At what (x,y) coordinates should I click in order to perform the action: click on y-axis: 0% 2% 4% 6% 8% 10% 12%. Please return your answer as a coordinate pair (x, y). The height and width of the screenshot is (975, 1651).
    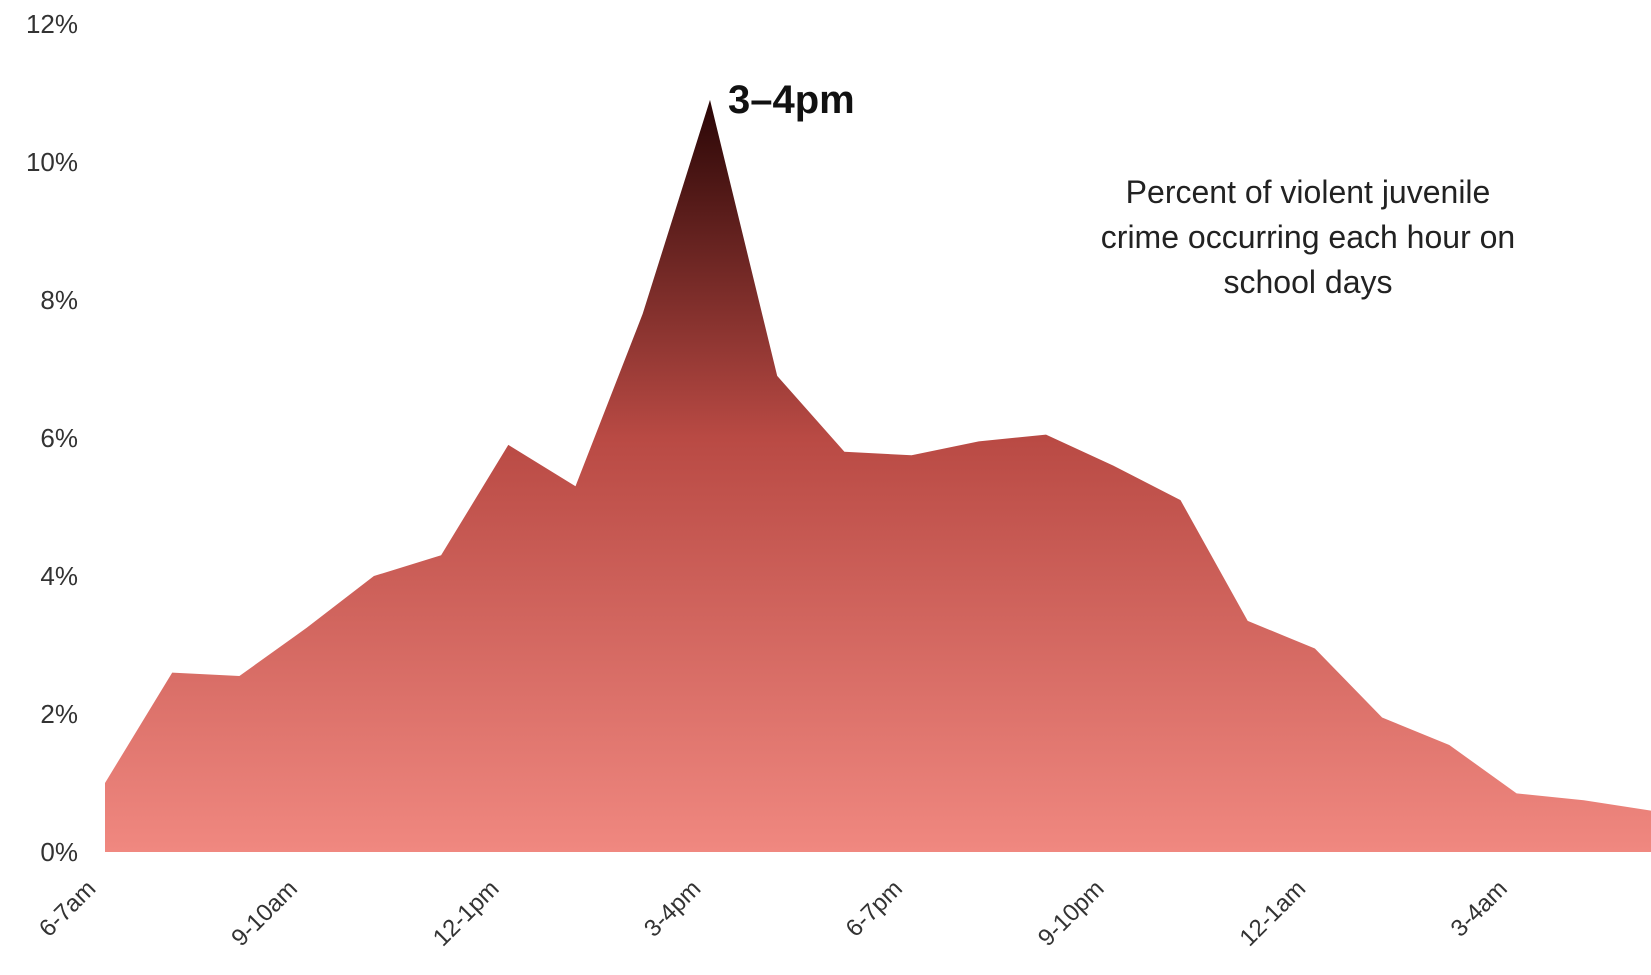
    Looking at the image, I should click on (52, 438).